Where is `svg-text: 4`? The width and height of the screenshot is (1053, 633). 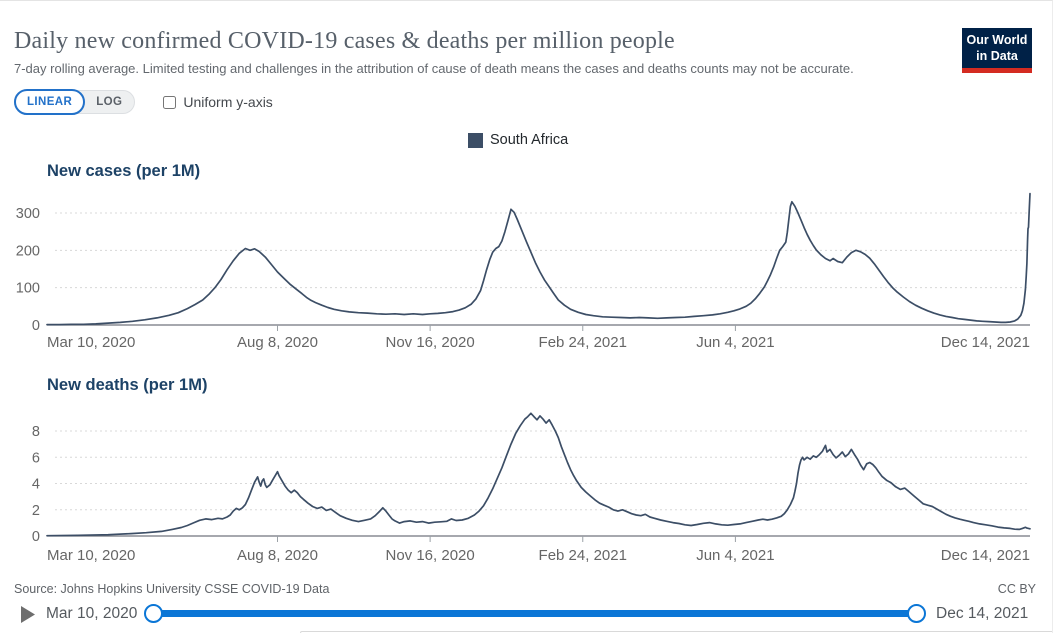
svg-text: 4 is located at coordinates (36, 485).